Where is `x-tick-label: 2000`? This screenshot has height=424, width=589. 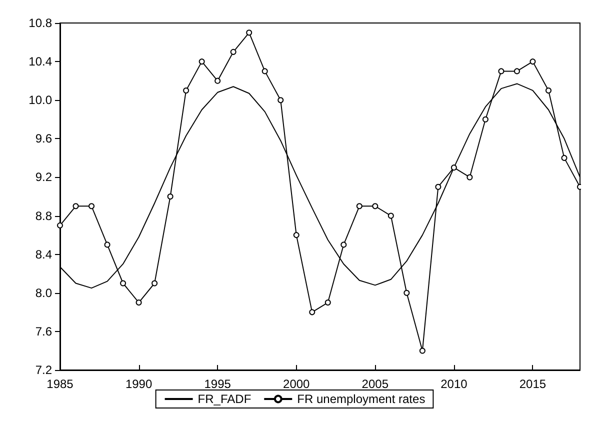 x-tick-label: 2000 is located at coordinates (296, 384).